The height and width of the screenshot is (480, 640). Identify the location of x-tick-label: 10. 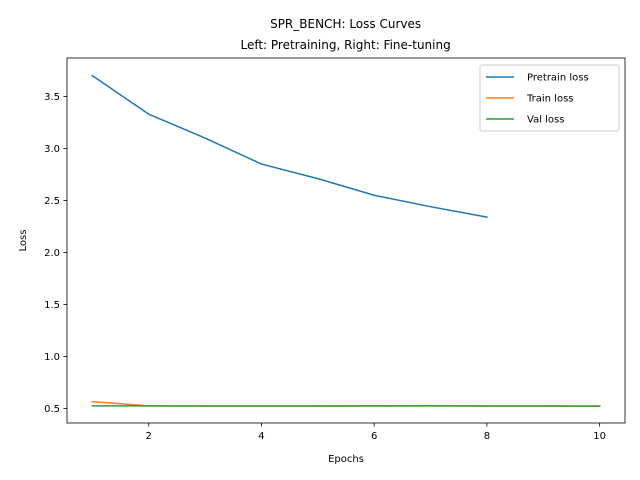
(599, 436).